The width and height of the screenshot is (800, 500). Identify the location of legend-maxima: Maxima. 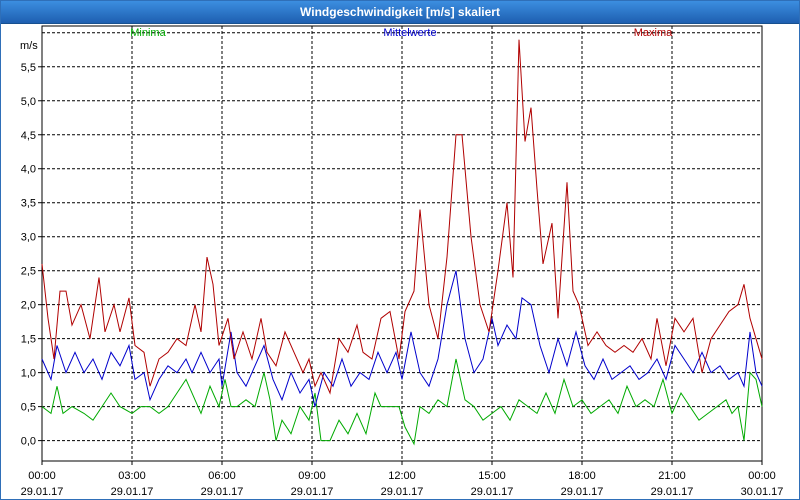
(653, 33).